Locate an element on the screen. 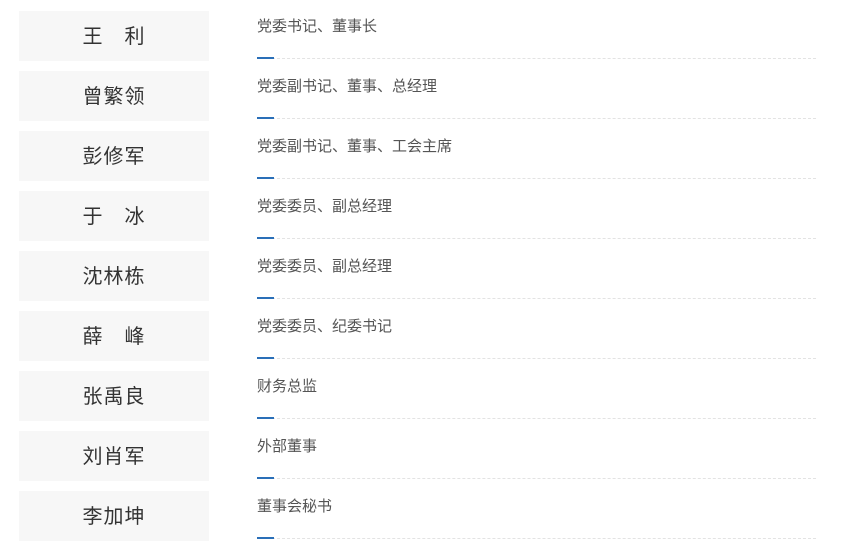  member-title: 董事会秘书 is located at coordinates (295, 506).